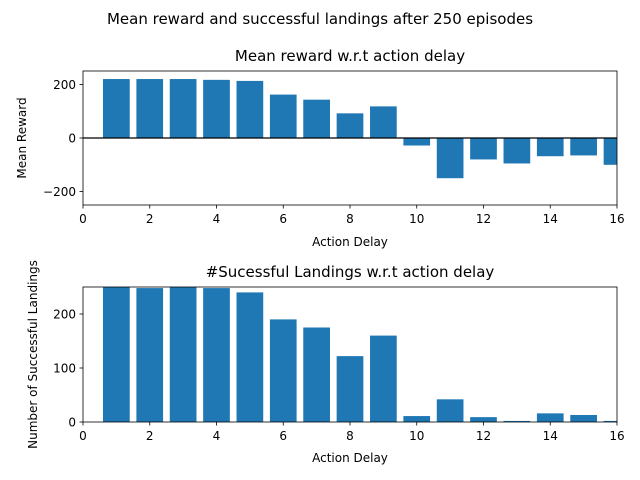 The height and width of the screenshot is (480, 640). Describe the element at coordinates (217, 219) in the screenshot. I see `c0-xtick-label: 4` at that location.